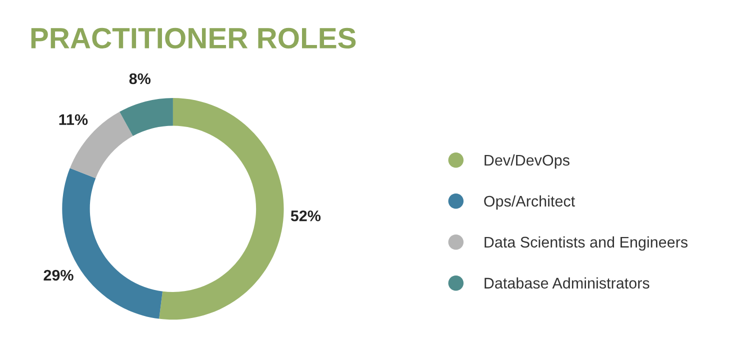  I want to click on legend-label: Dev/DevOps, so click(527, 161).